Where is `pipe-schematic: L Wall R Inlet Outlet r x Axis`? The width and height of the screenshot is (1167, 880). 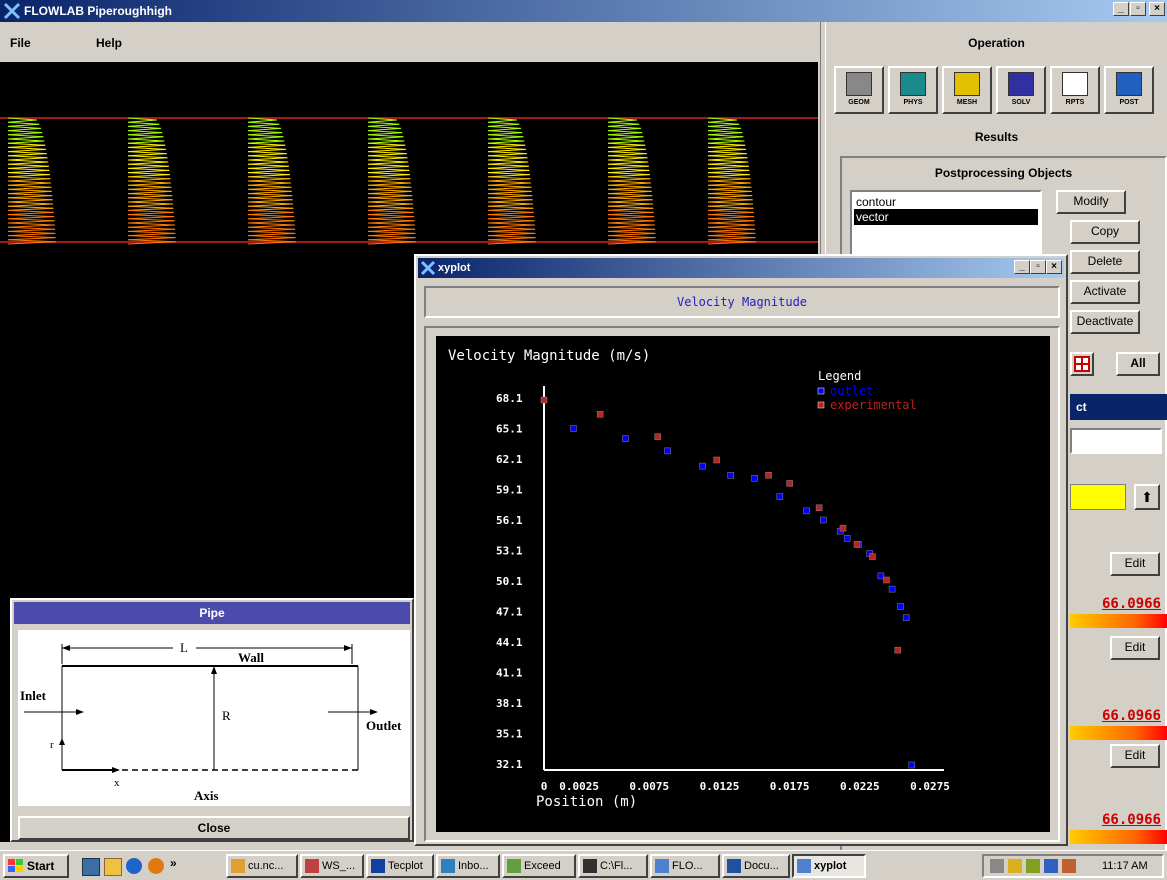
pipe-schematic: L Wall R Inlet Outlet r x Axis is located at coordinates (214, 718).